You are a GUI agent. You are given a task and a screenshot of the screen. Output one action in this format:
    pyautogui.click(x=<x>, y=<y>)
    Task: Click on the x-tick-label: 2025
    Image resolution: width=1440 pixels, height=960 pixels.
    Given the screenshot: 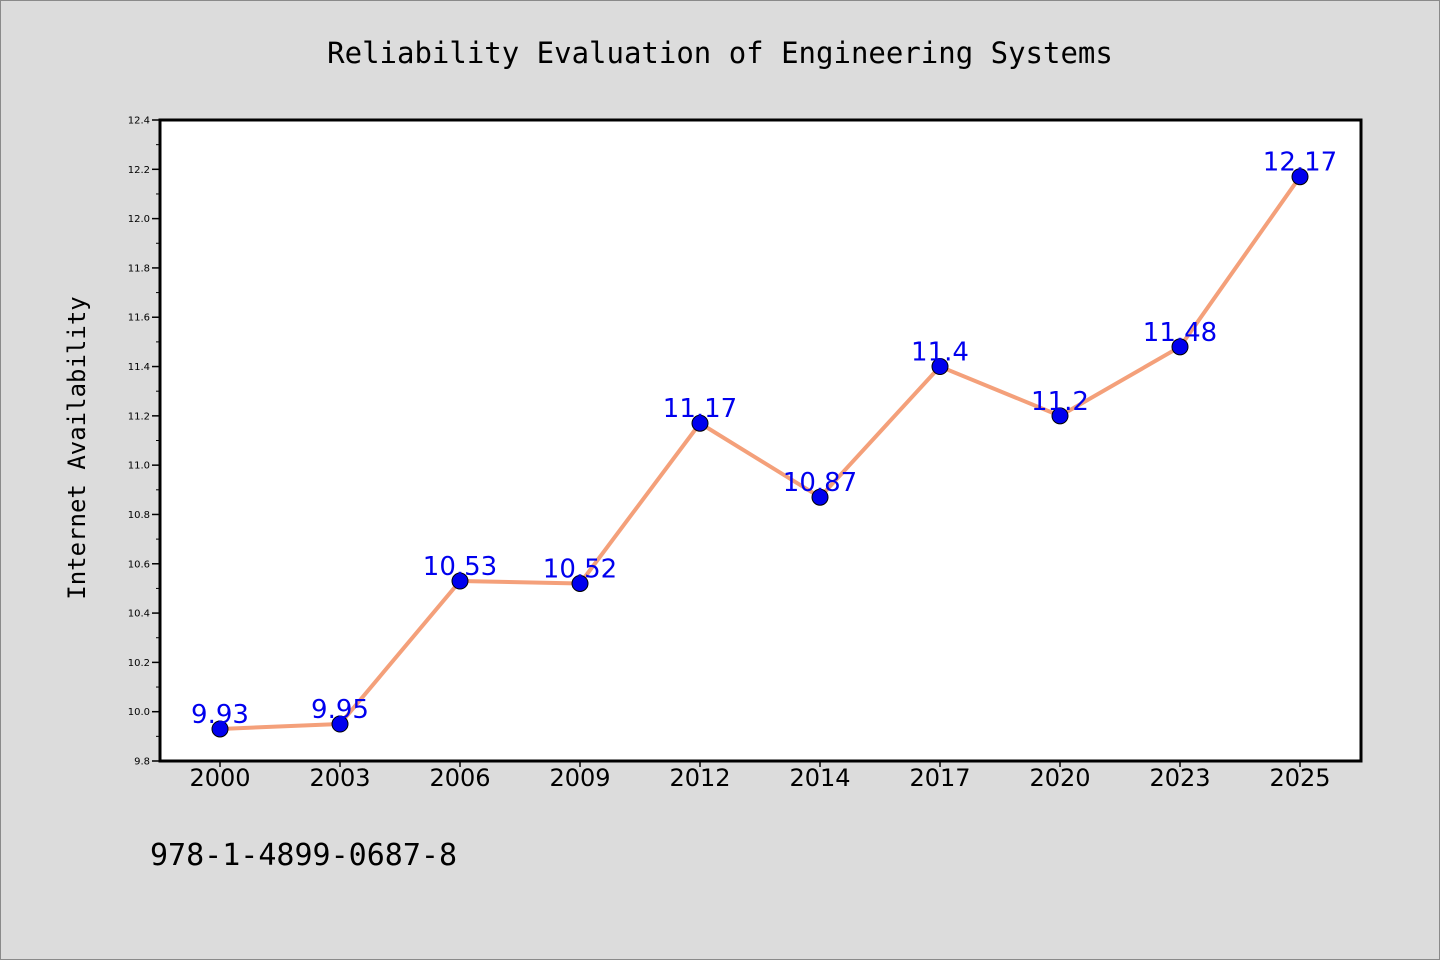 What is the action you would take?
    pyautogui.click(x=1299, y=778)
    